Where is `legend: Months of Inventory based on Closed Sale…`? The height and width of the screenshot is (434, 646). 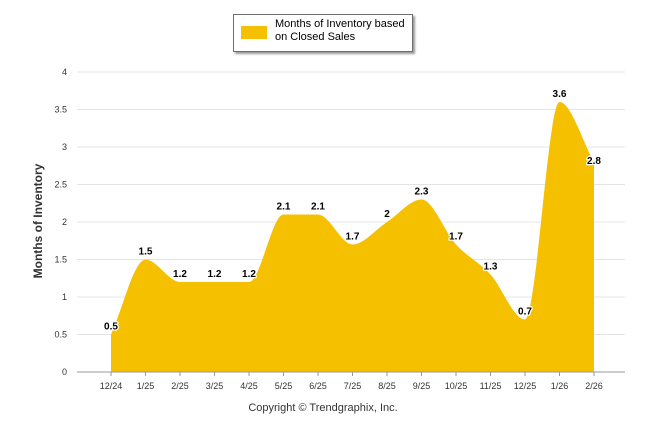
legend: Months of Inventory based on Closed Sale… is located at coordinates (323, 33).